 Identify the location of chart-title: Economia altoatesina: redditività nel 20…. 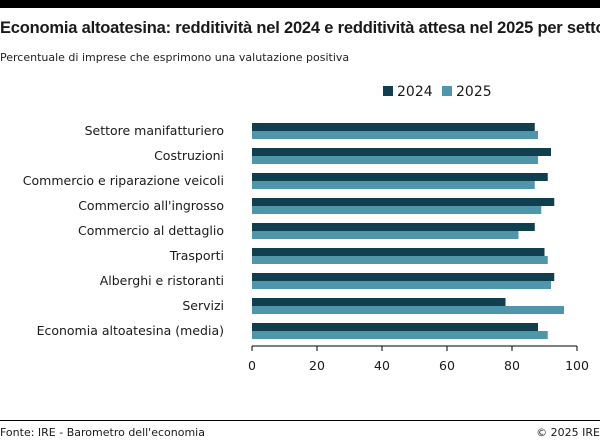
(300, 28).